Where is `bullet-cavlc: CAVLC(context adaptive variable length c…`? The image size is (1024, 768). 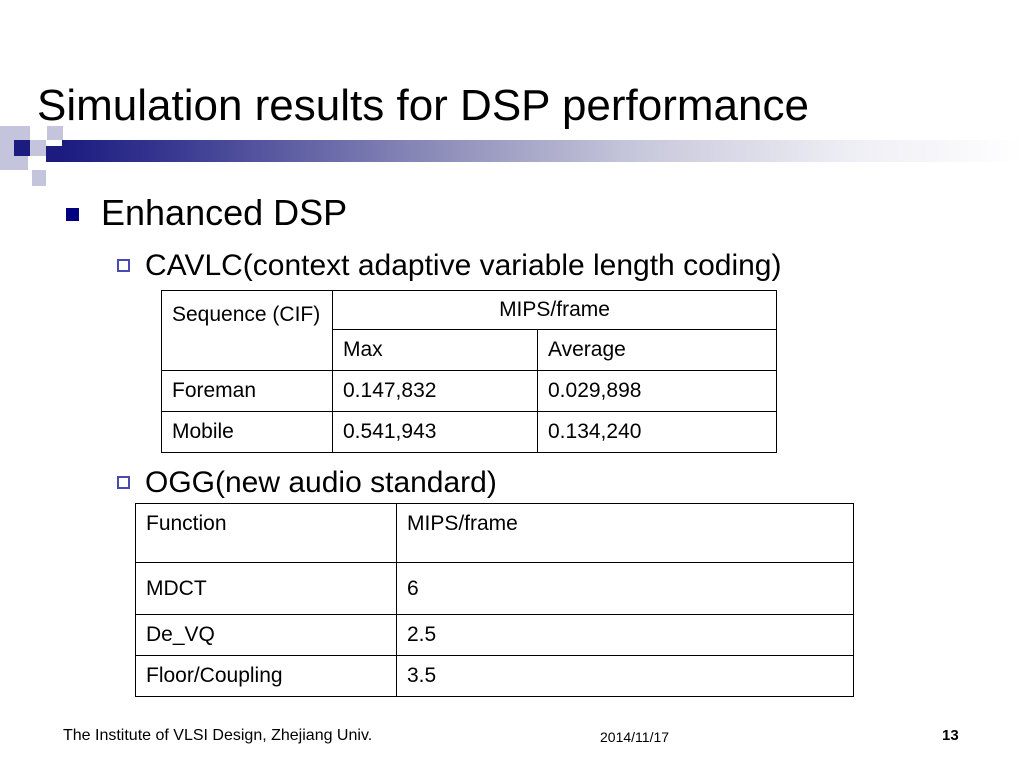 bullet-cavlc: CAVLC(context adaptive variable length c… is located at coordinates (463, 265).